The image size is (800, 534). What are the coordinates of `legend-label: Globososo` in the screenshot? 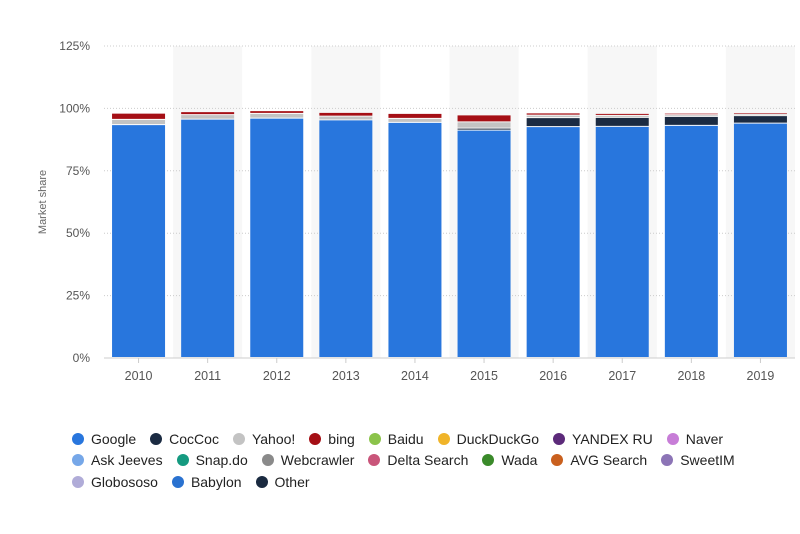 It's located at (124, 481).